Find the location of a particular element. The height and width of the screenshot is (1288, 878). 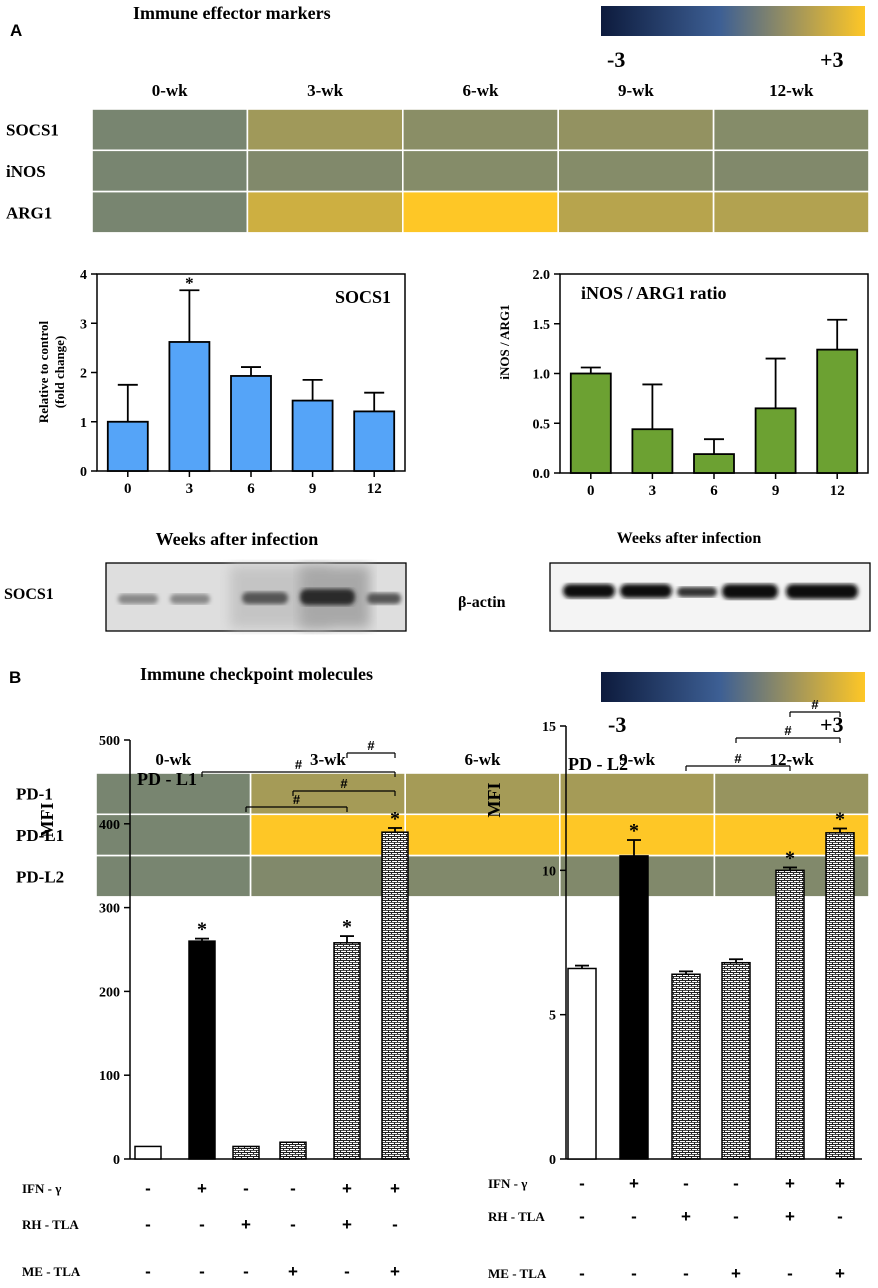

x-tick-label: 9 is located at coordinates (313, 489).